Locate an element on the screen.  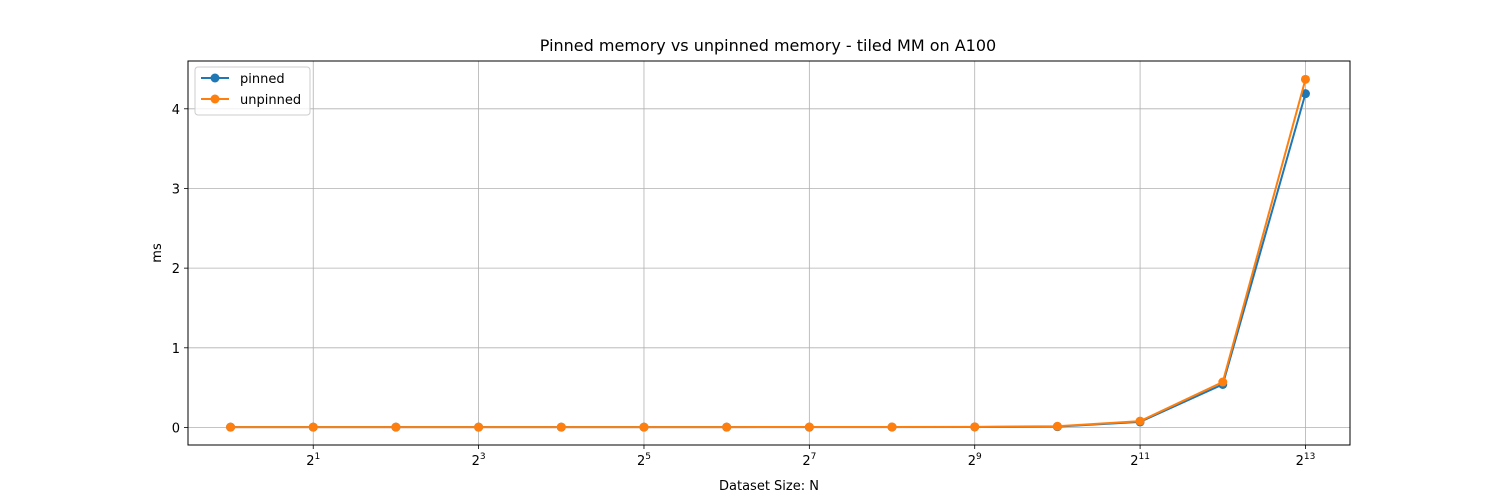
x-tick-label: 27 is located at coordinates (809, 460).